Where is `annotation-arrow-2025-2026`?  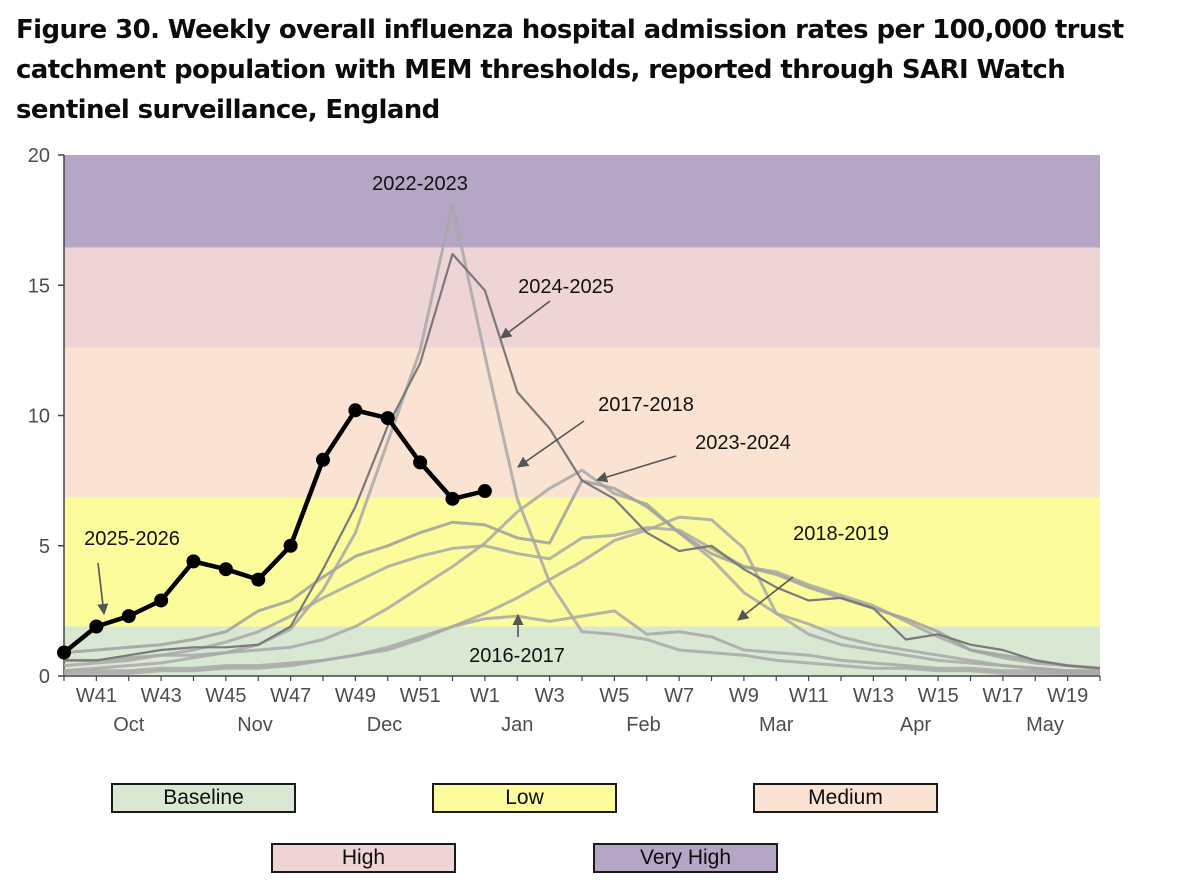
annotation-arrow-2025-2026 is located at coordinates (103, 589).